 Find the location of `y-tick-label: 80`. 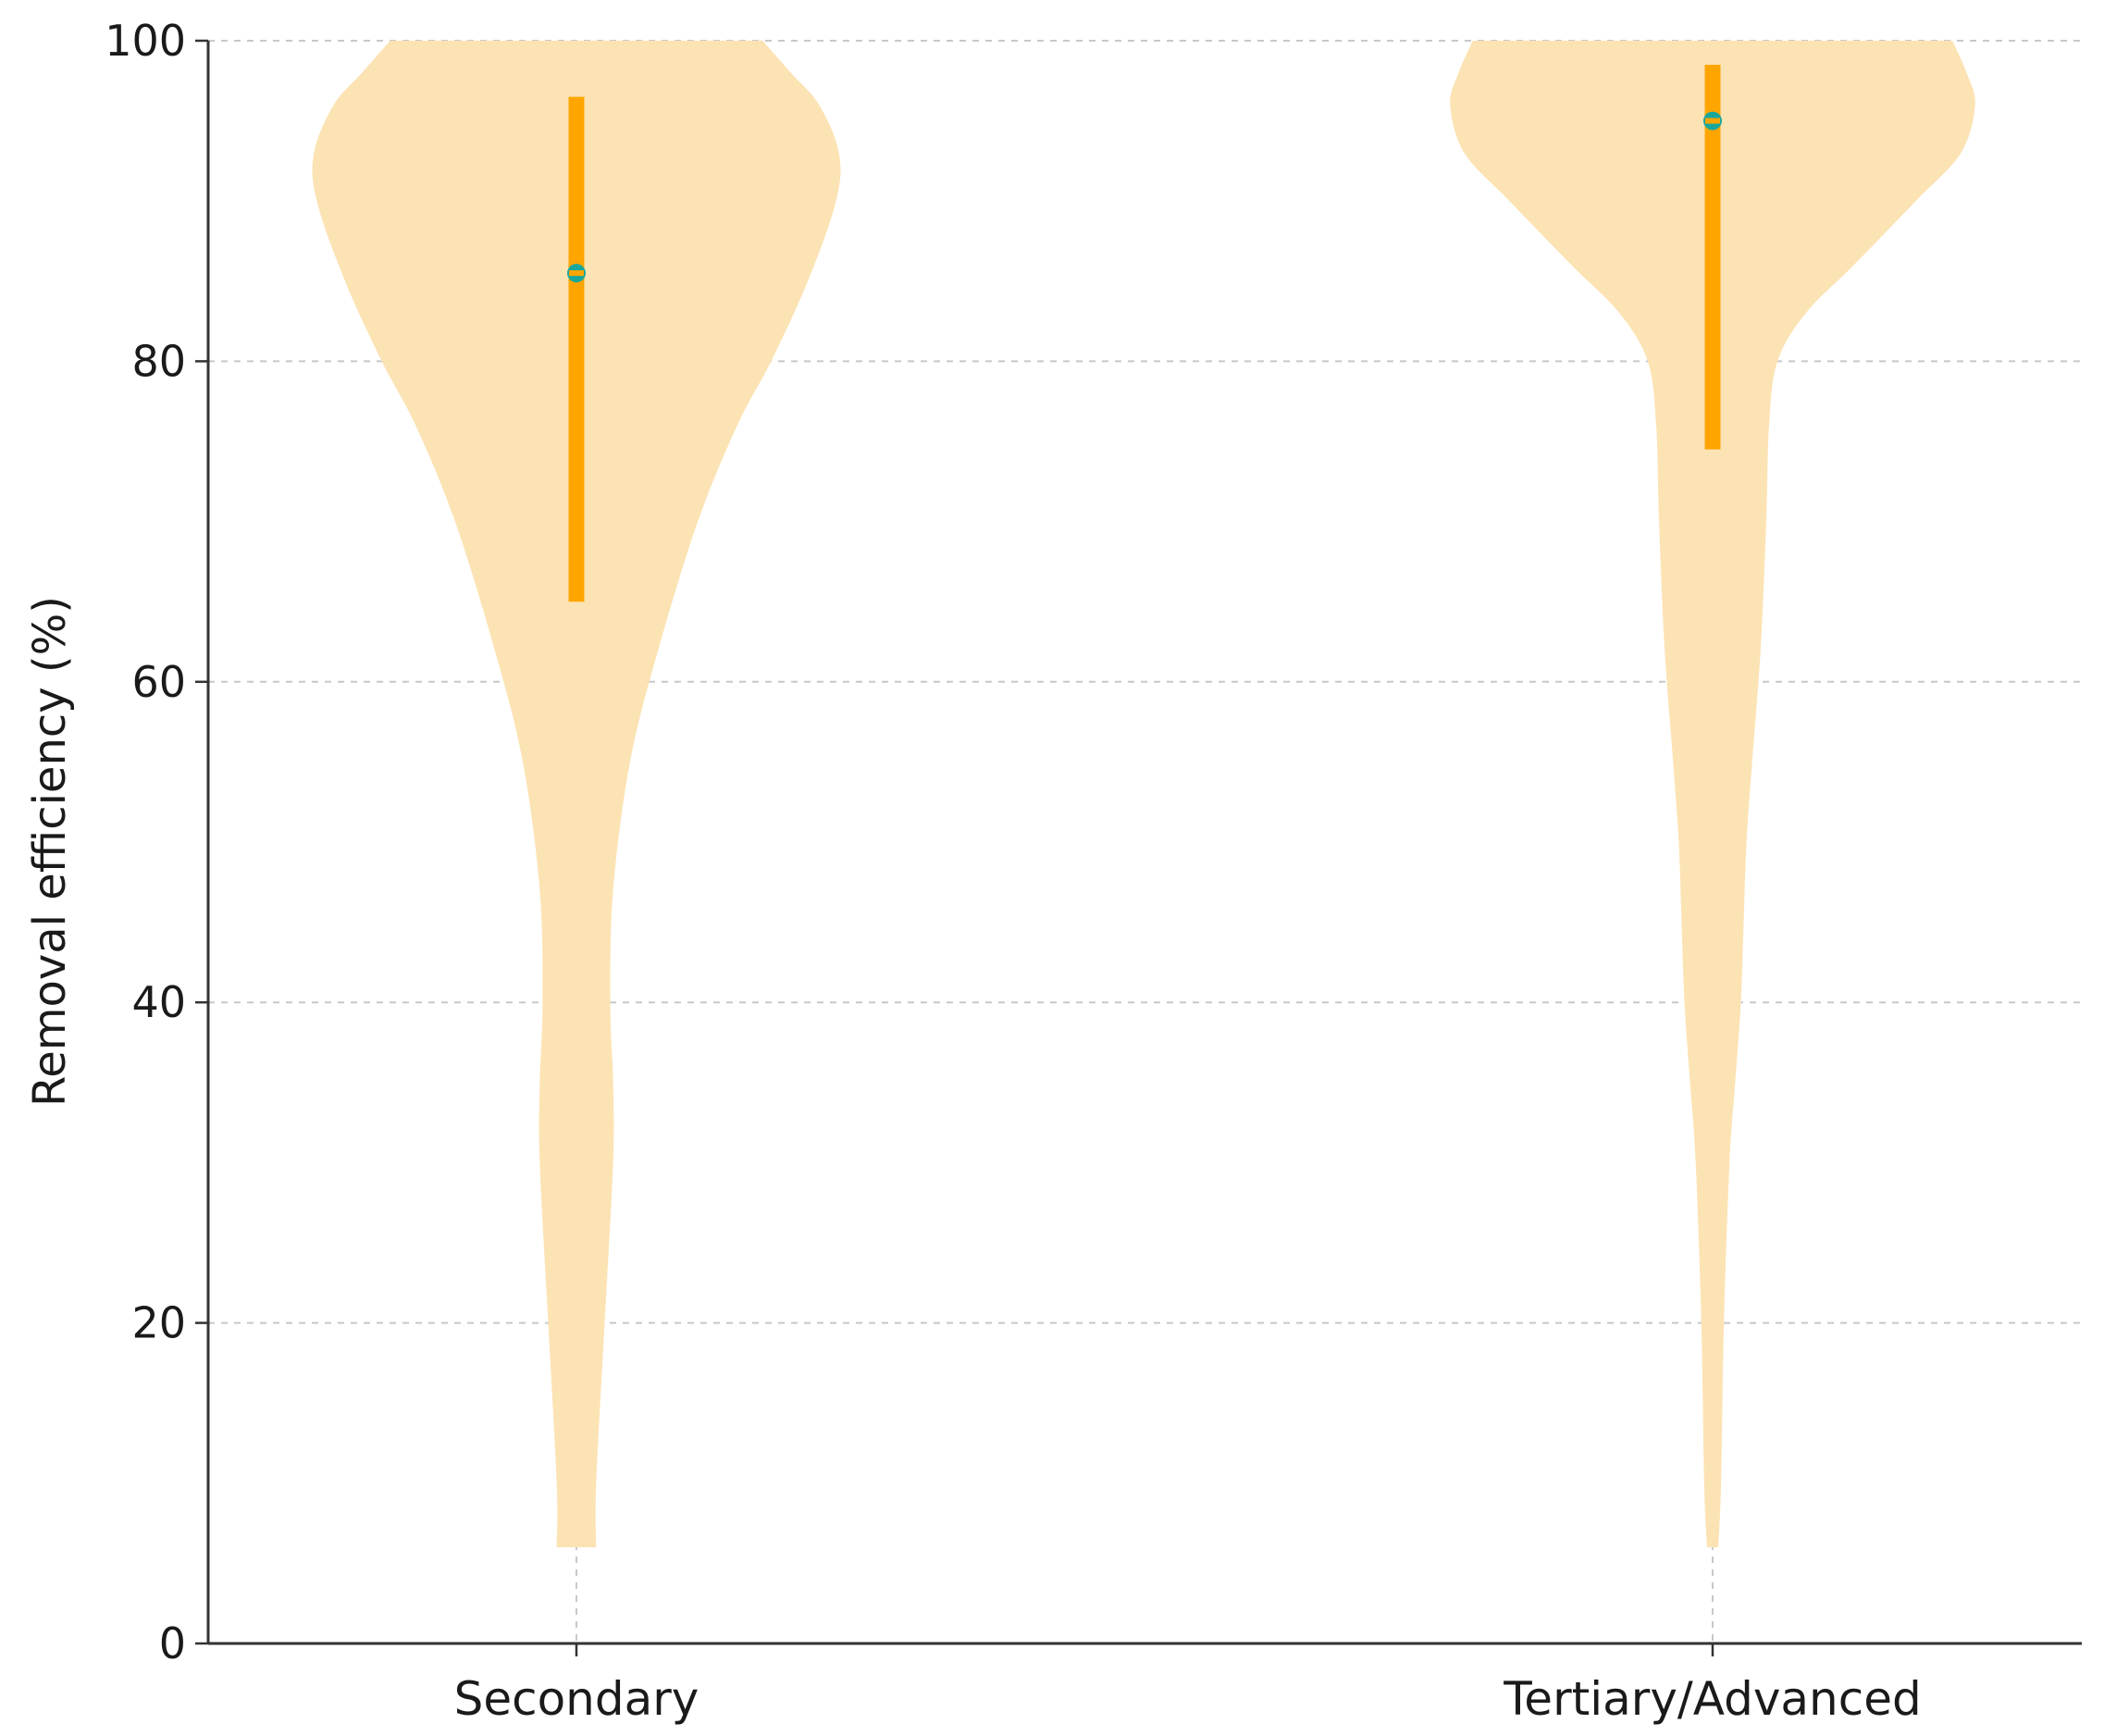

y-tick-label: 80 is located at coordinates (158, 361).